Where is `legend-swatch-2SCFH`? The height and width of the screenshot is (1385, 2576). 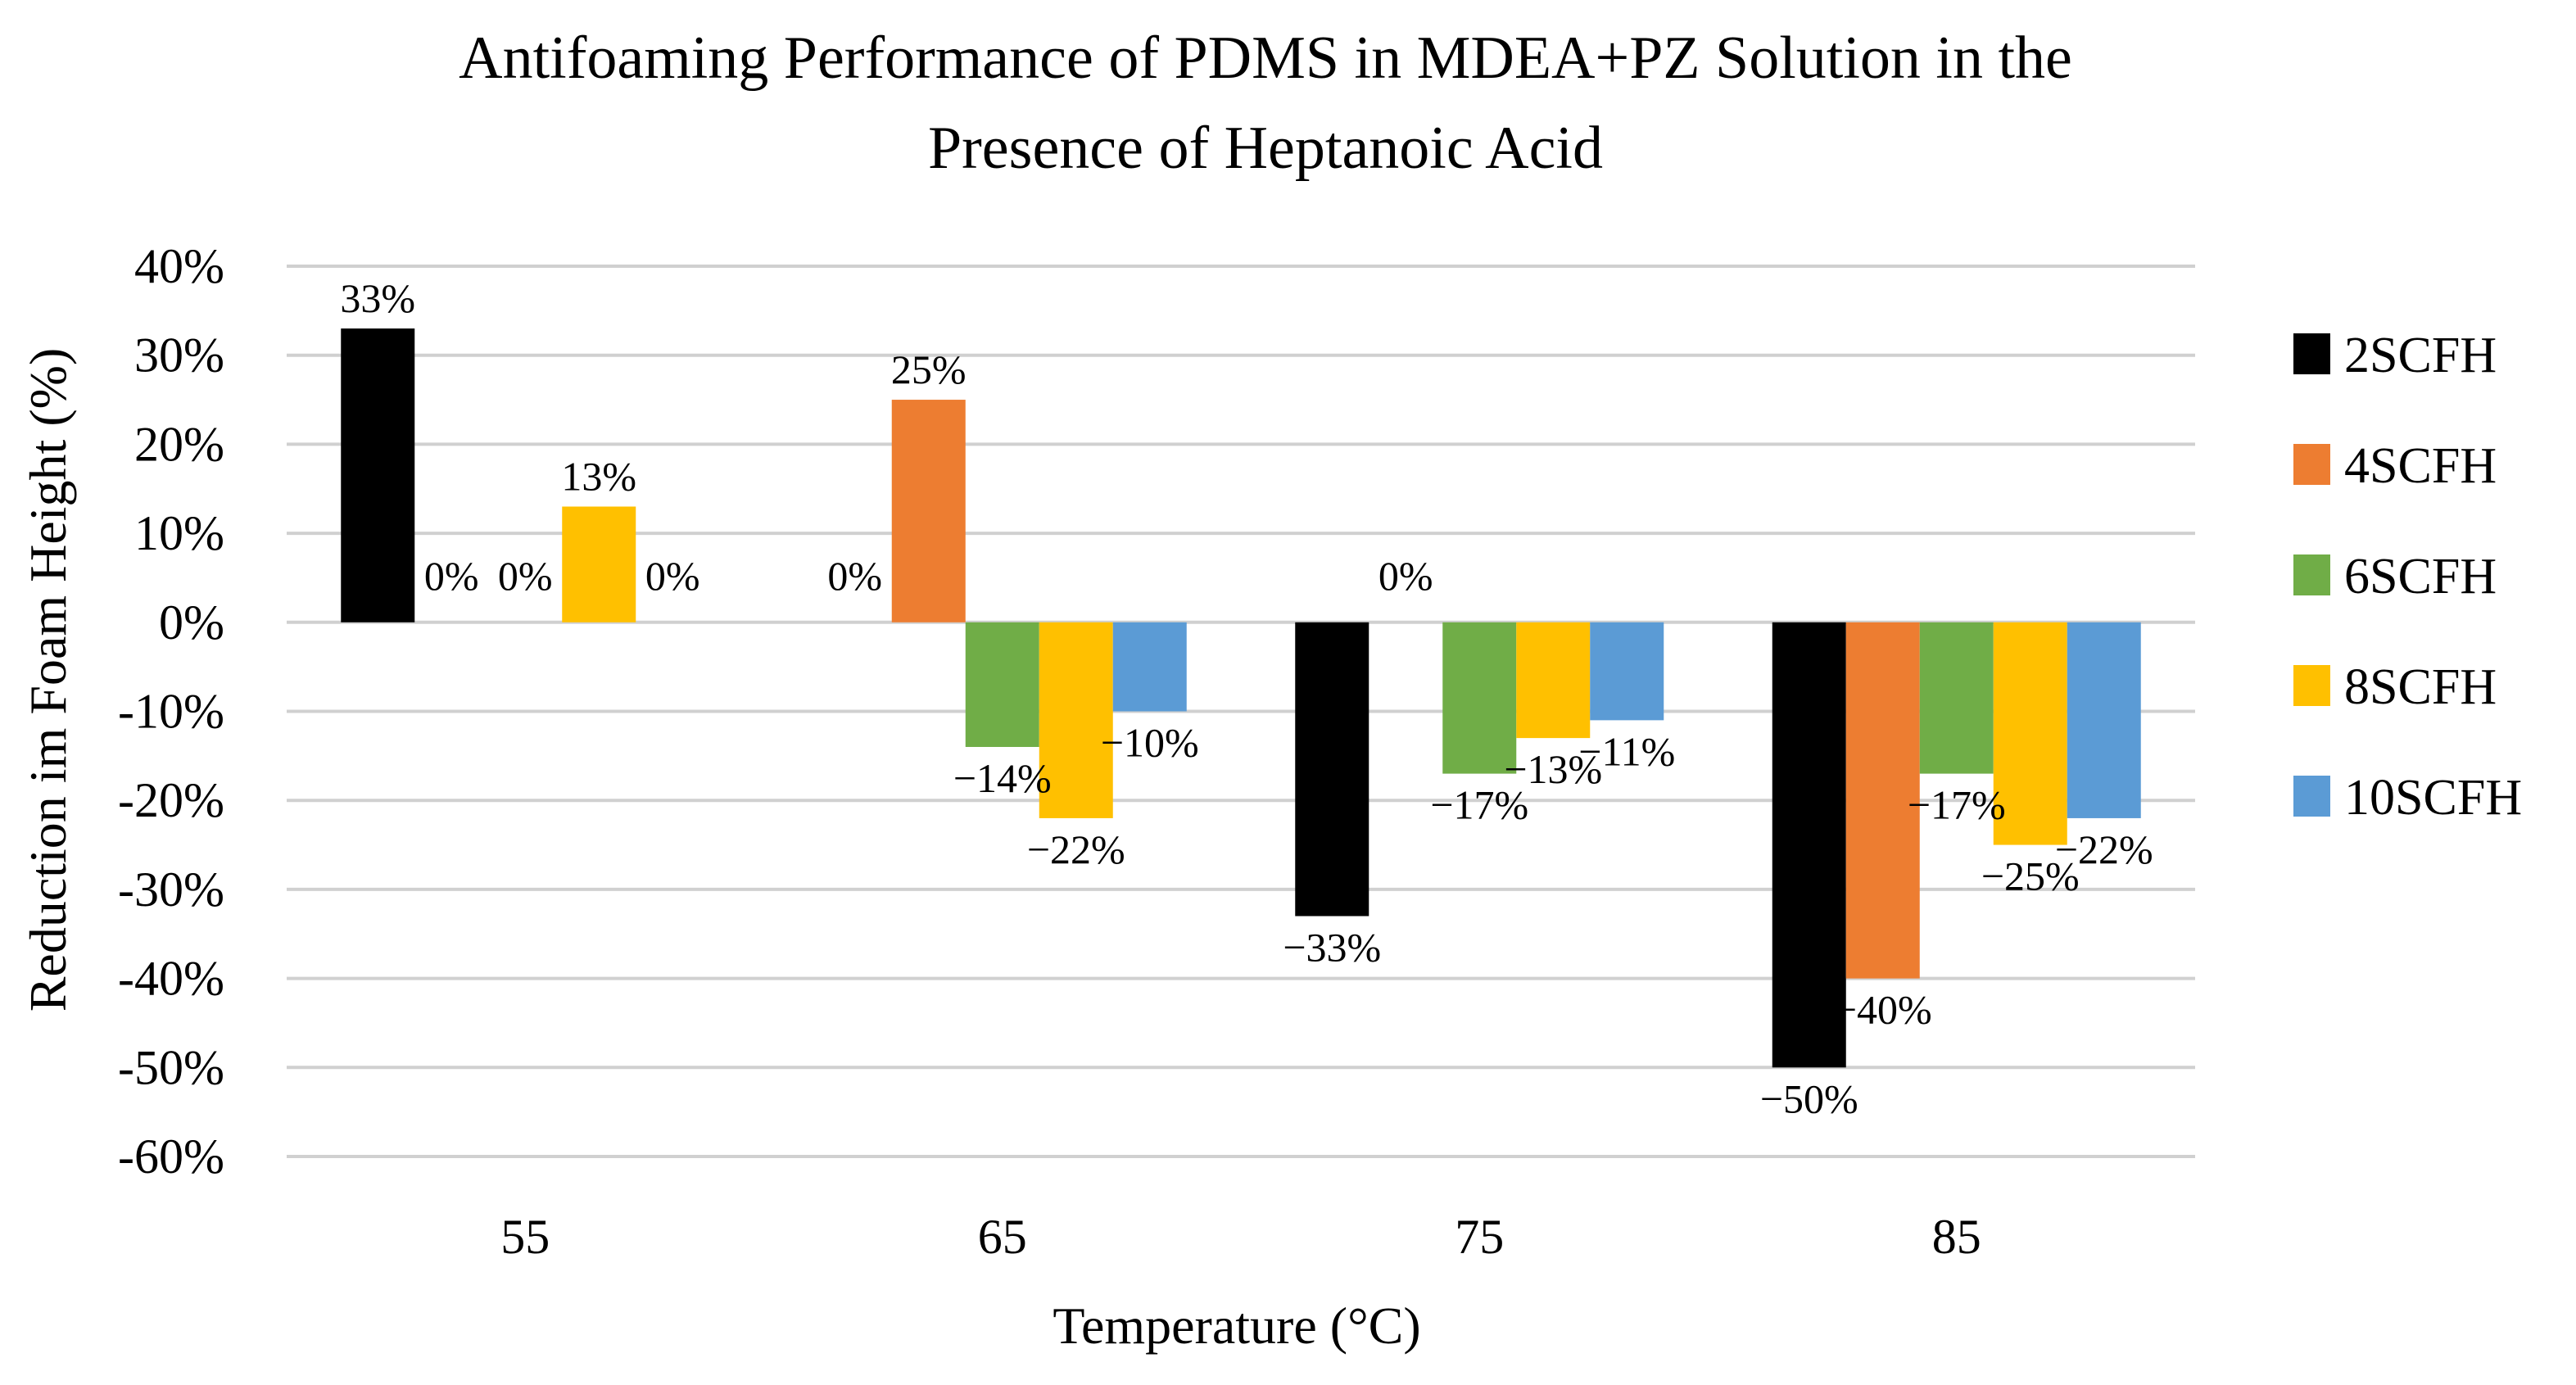
legend-swatch-2SCFH is located at coordinates (2311, 353).